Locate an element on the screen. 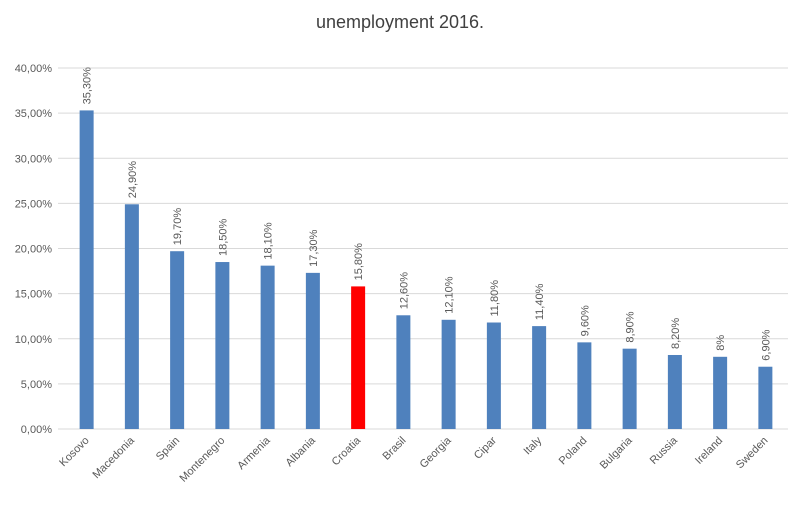 Image resolution: width=800 pixels, height=510 pixels. x-tick-label: Georgia is located at coordinates (436, 452).